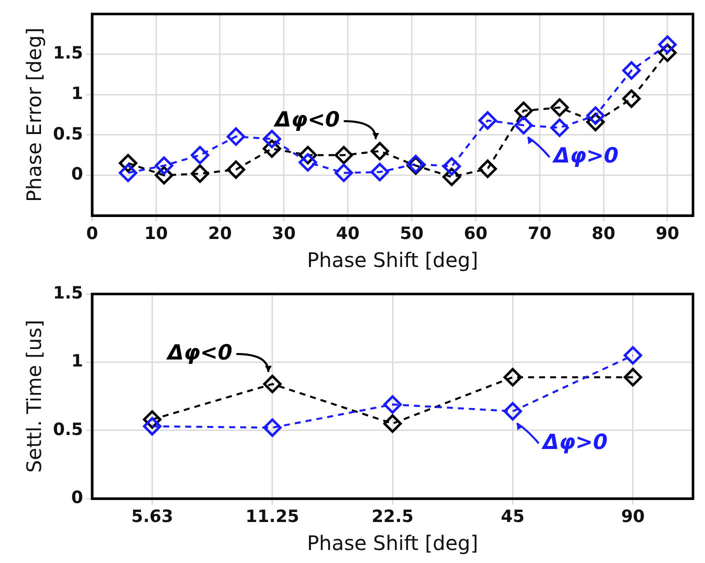 The image size is (705, 563). What do you see at coordinates (604, 234) in the screenshot?
I see `x-tick-label: 80` at bounding box center [604, 234].